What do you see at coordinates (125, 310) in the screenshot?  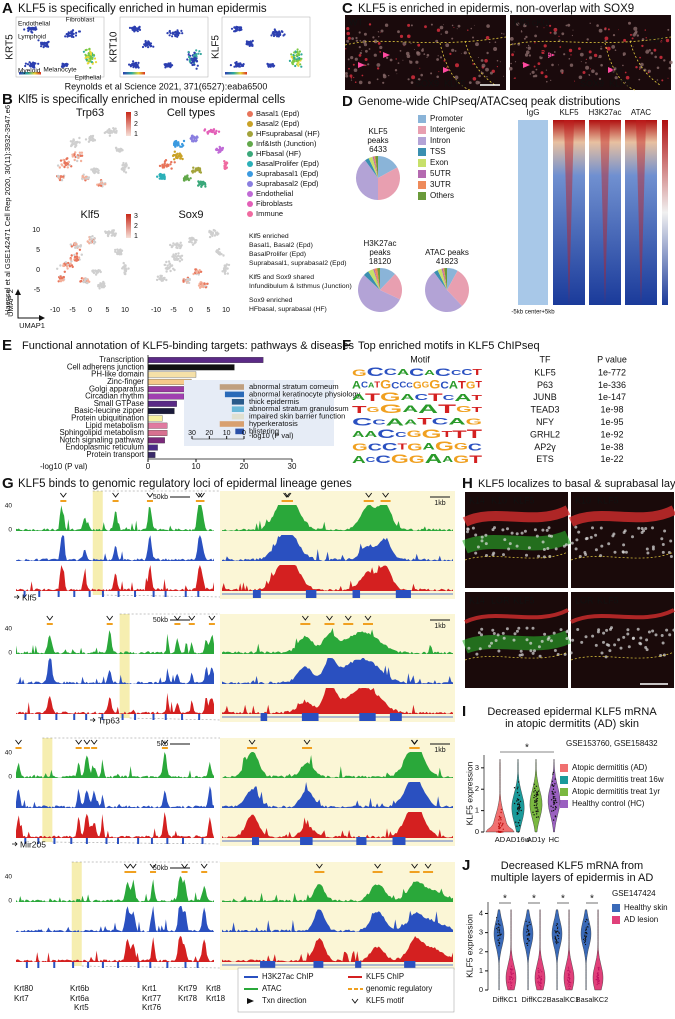 I see `x-tick-label: 10` at bounding box center [125, 310].